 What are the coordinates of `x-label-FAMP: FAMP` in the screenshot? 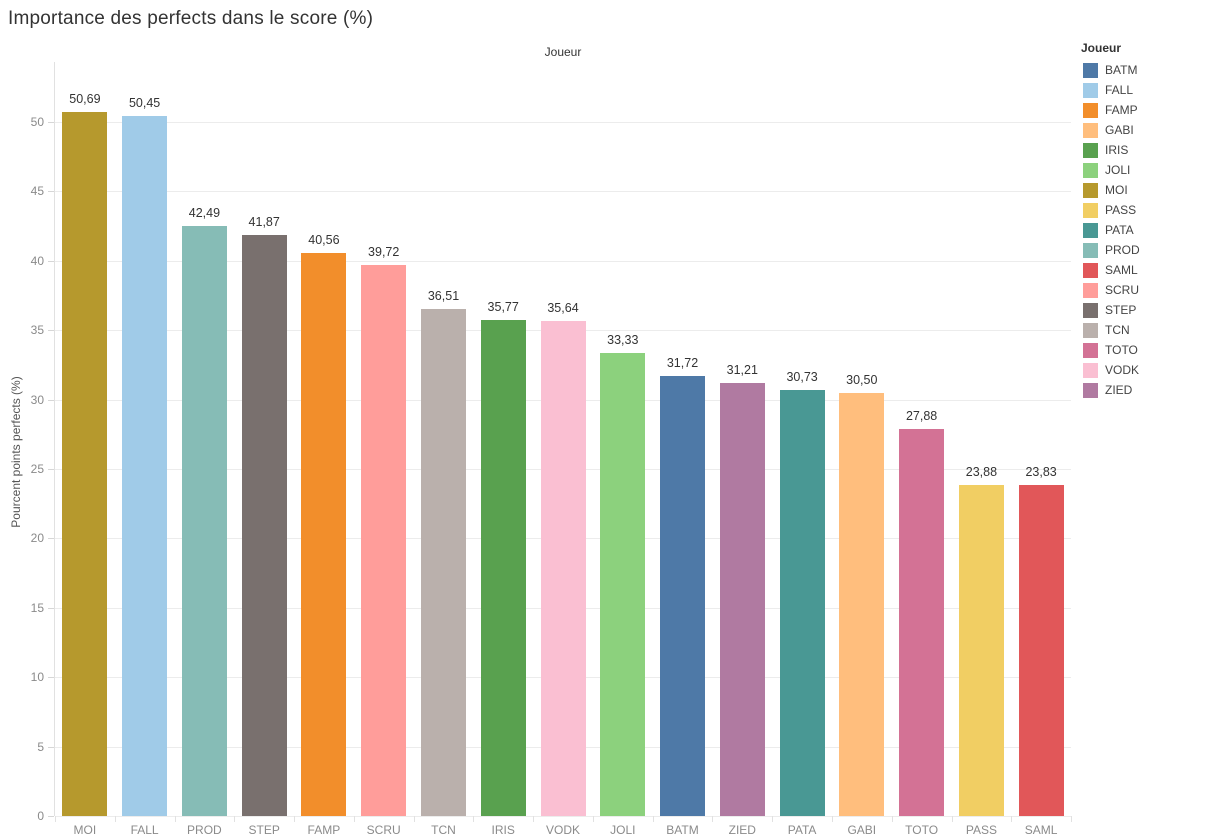 It's located at (324, 830).